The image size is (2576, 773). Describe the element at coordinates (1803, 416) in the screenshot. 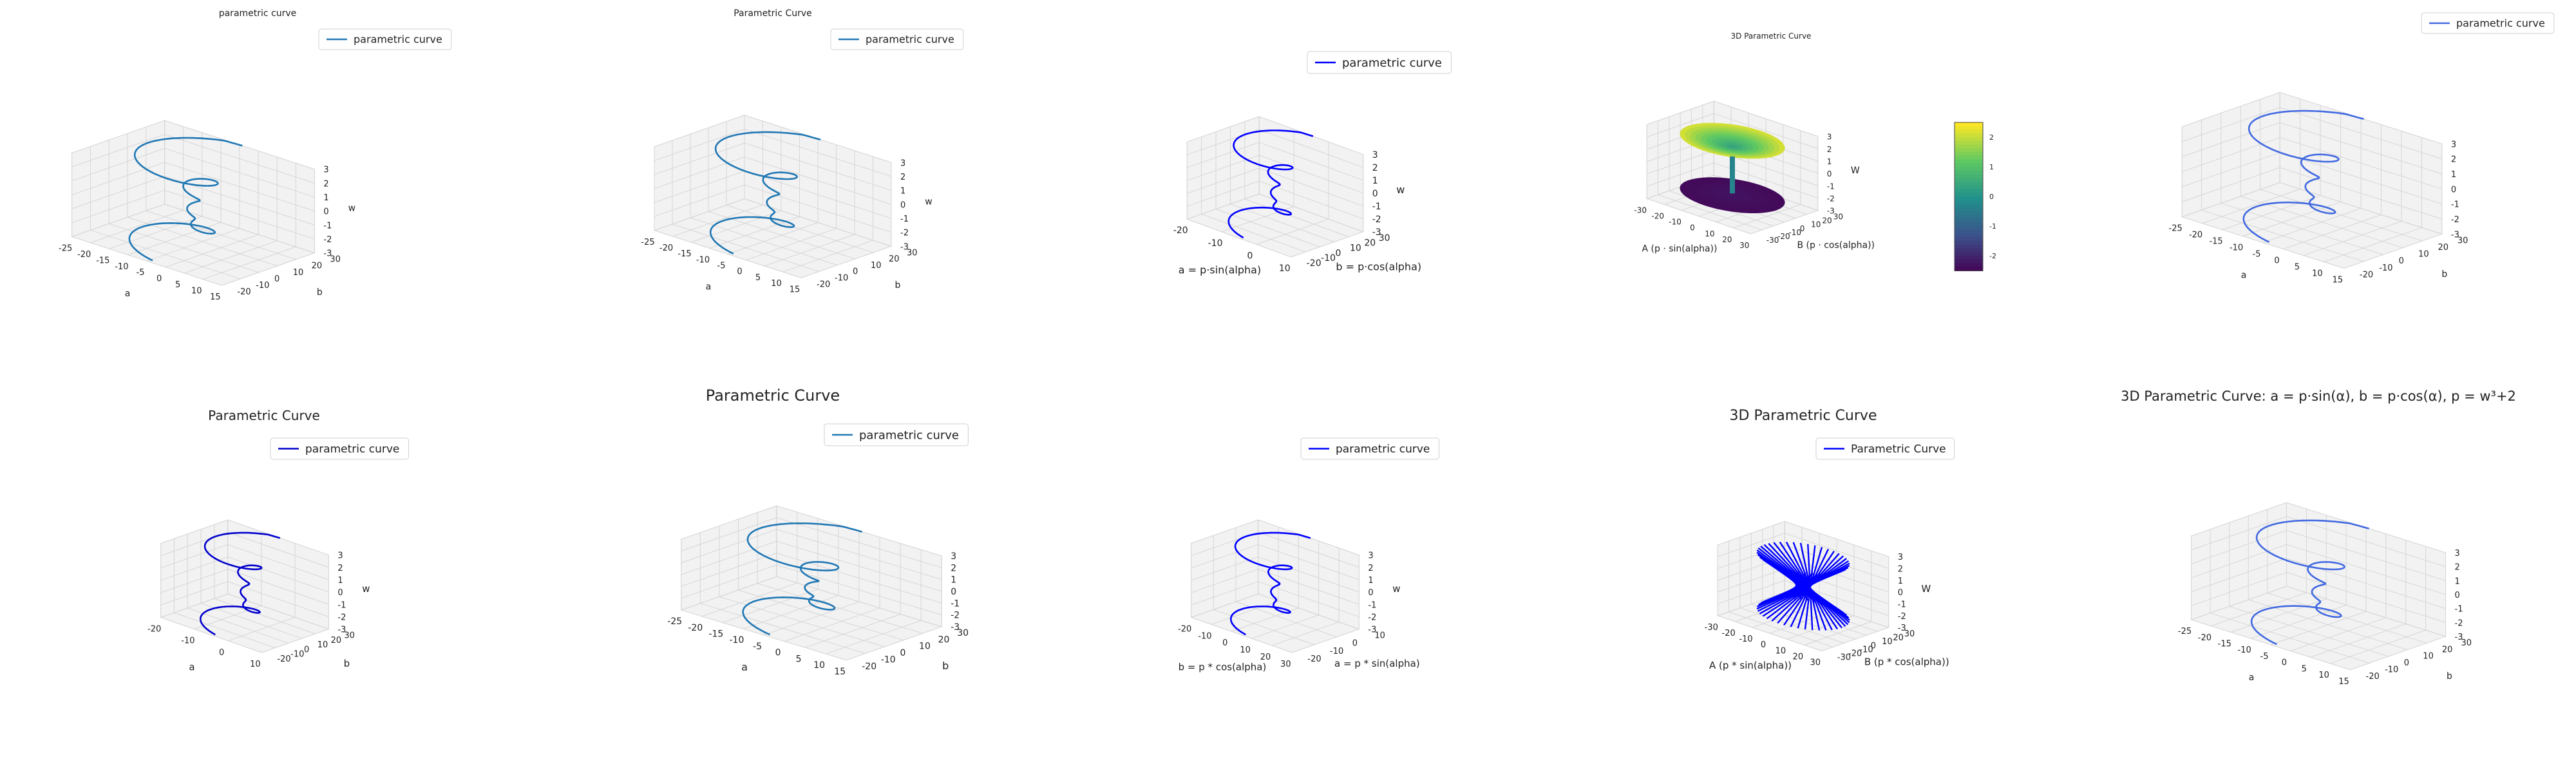

I see `chart-title: 3D Parametric Curve` at that location.